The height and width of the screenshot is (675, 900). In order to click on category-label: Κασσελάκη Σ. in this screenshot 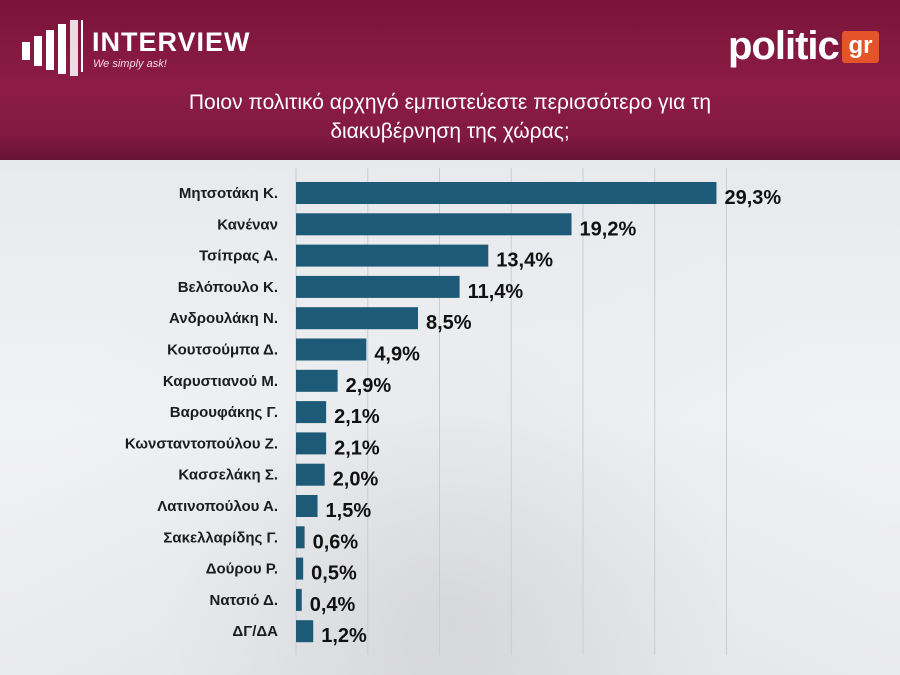, I will do `click(228, 475)`.